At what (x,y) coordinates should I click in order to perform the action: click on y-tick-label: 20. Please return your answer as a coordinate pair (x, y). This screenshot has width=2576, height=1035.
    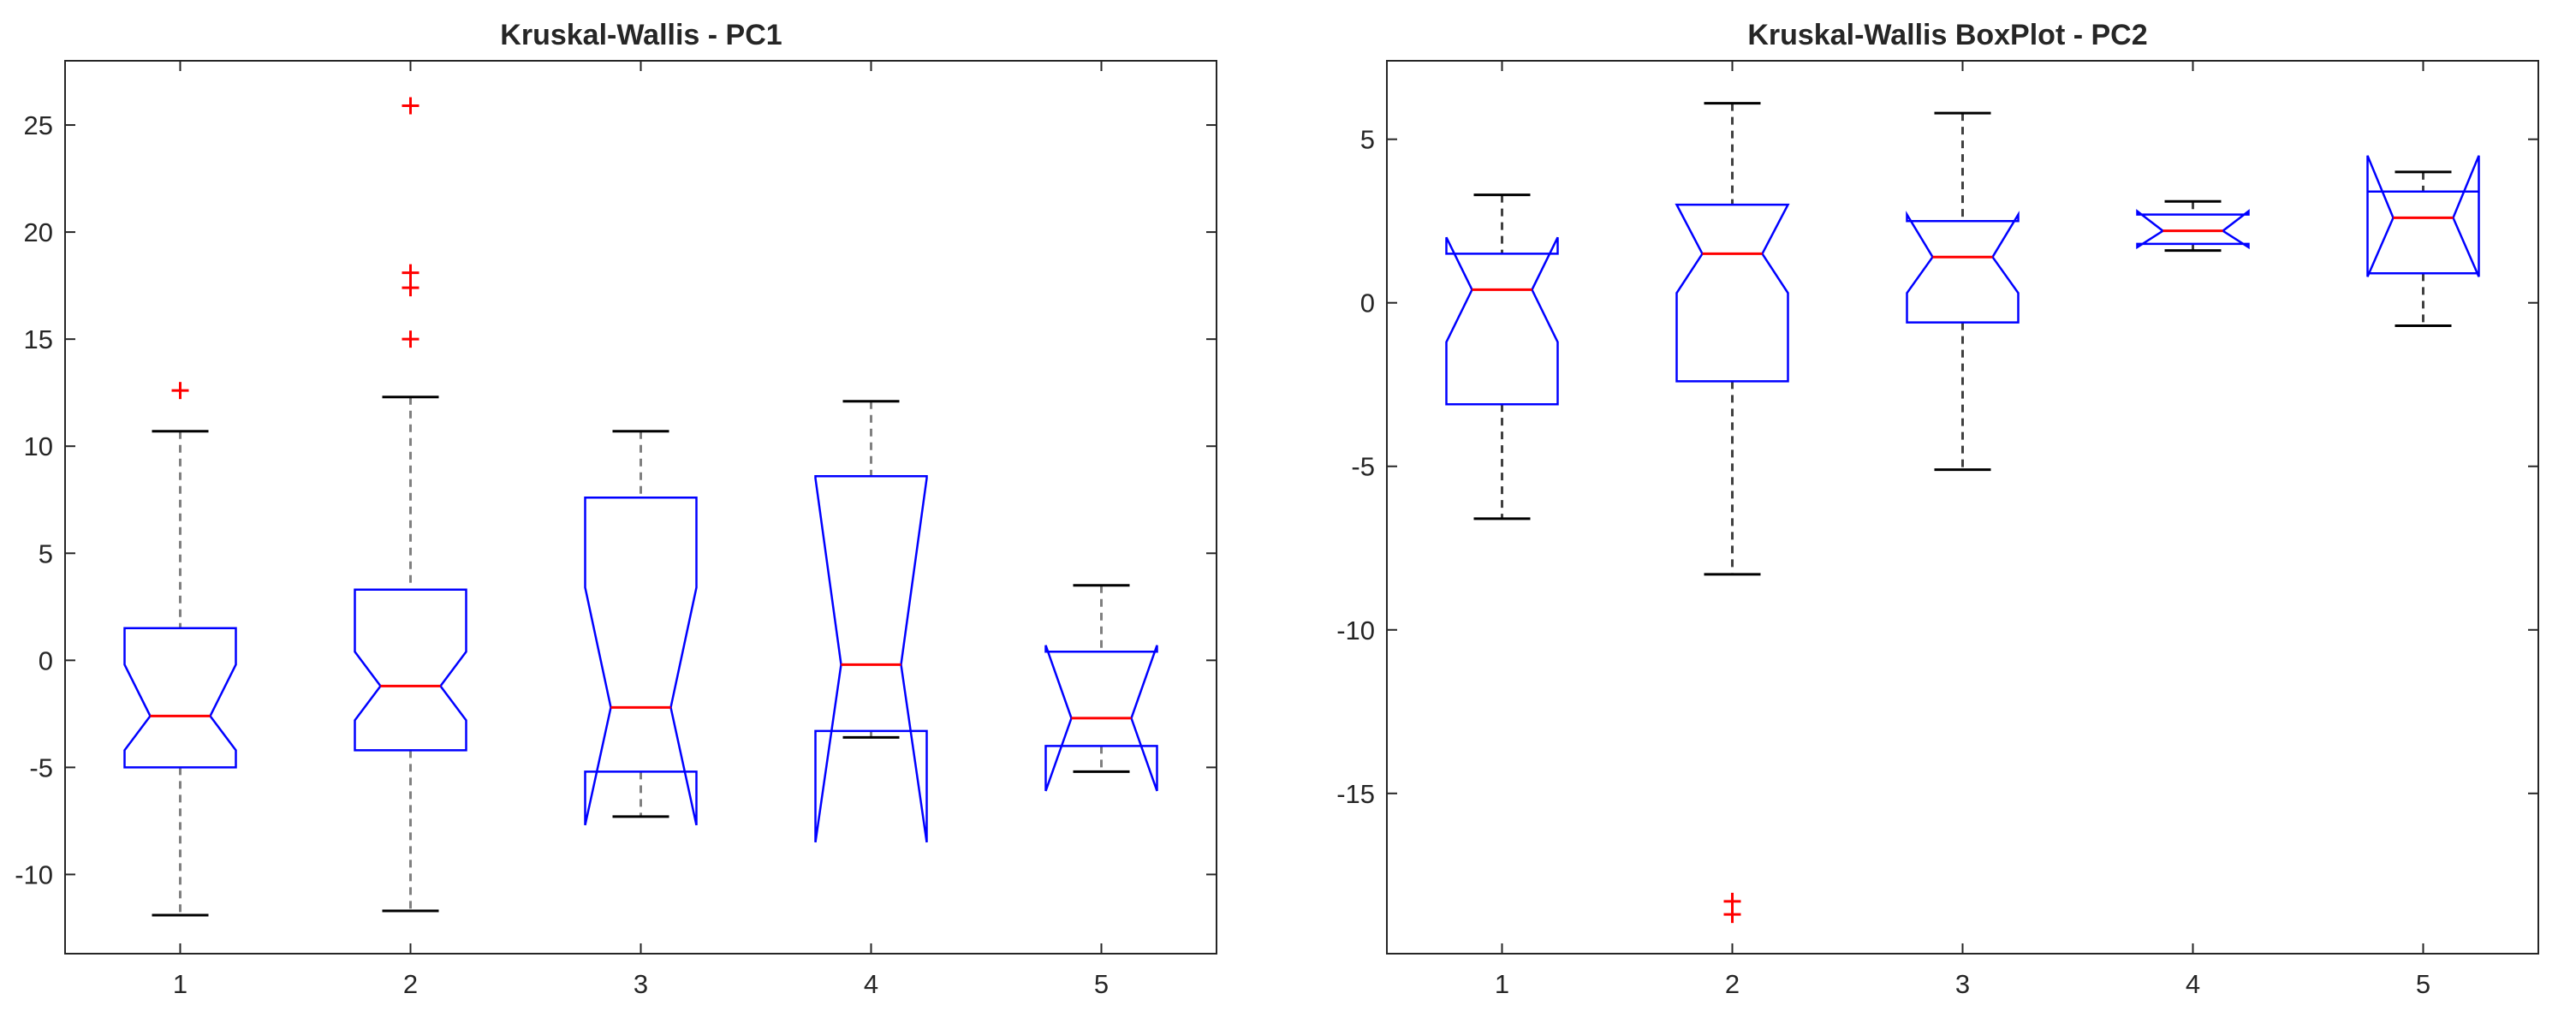
    Looking at the image, I should click on (38, 232).